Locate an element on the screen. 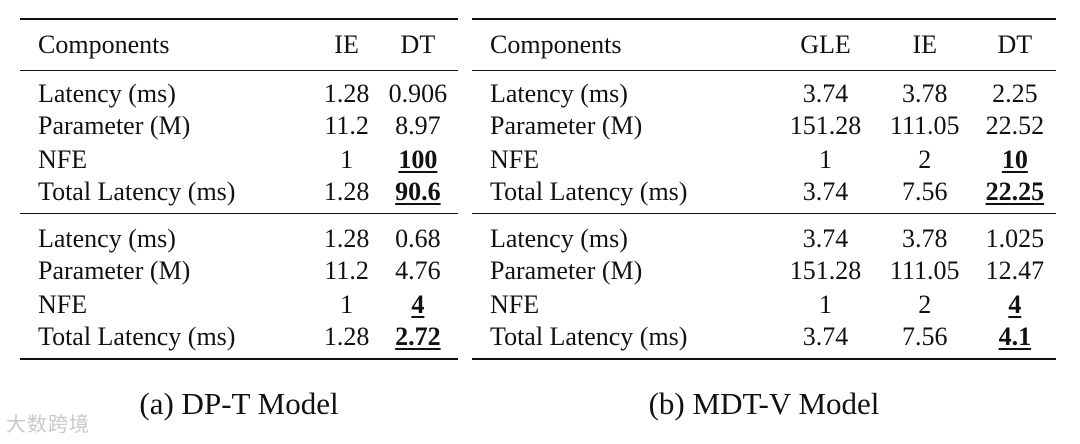 The width and height of the screenshot is (1080, 444). cell-dt: 4.1 is located at coordinates (1015, 336).